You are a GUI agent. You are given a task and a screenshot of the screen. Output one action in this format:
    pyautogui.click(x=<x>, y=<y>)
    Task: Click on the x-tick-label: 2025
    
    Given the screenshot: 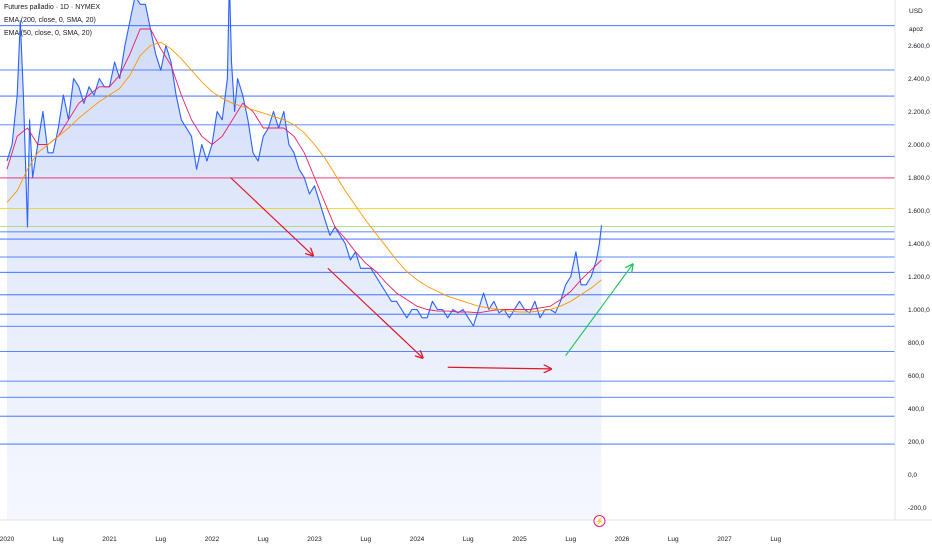 What is the action you would take?
    pyautogui.click(x=519, y=539)
    